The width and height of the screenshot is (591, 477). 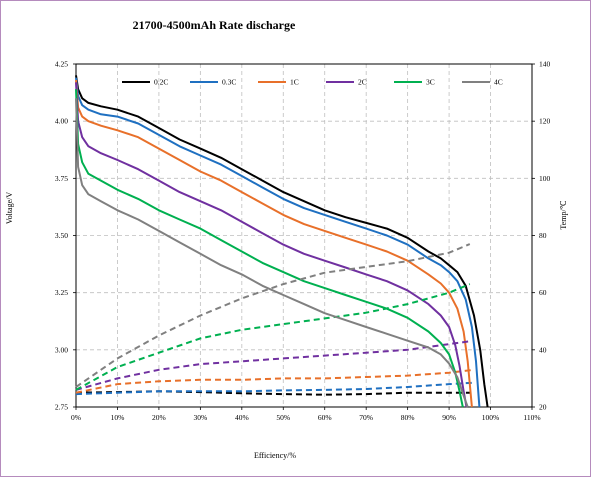 I want to click on y-right-tick-label: 140, so click(x=545, y=64).